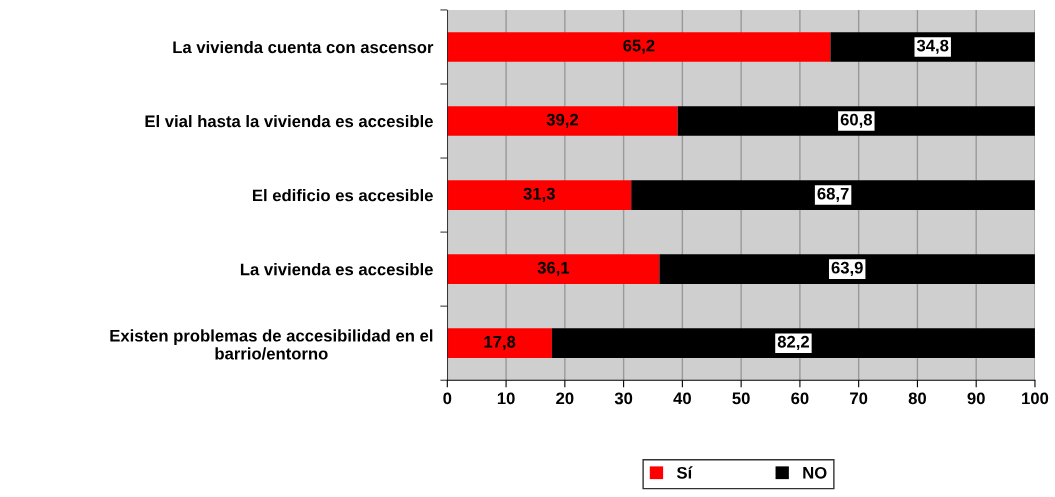  I want to click on x-tick-label: 80, so click(917, 398).